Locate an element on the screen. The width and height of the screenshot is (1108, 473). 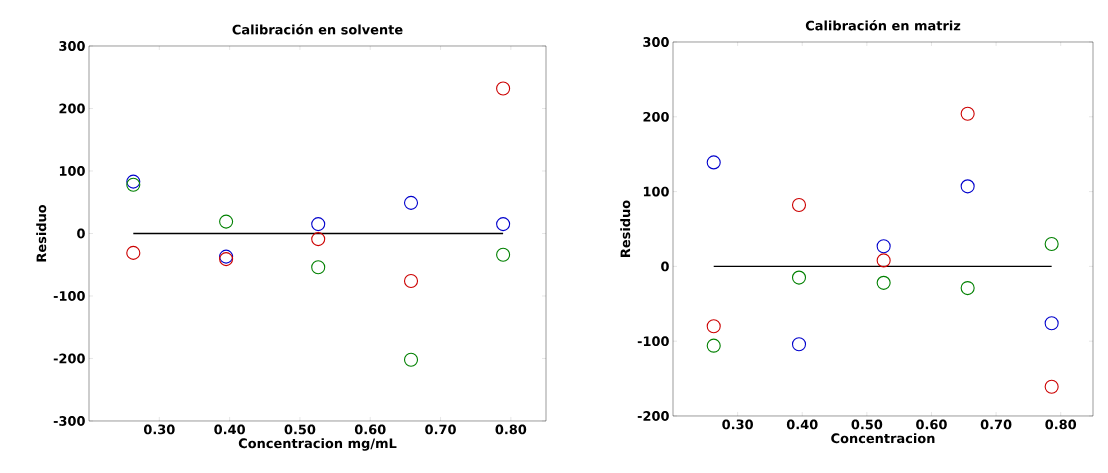
chart-title: Calibración en matriz is located at coordinates (883, 25).